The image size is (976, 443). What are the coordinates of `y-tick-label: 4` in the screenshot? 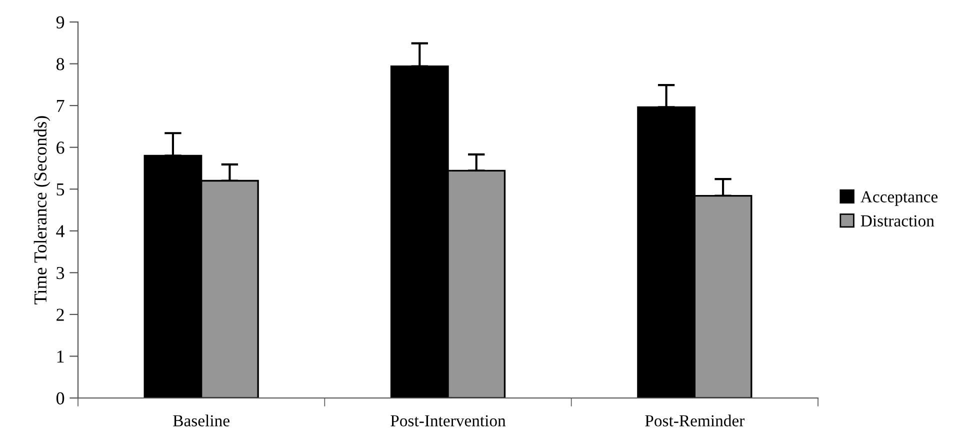 It's located at (60, 231).